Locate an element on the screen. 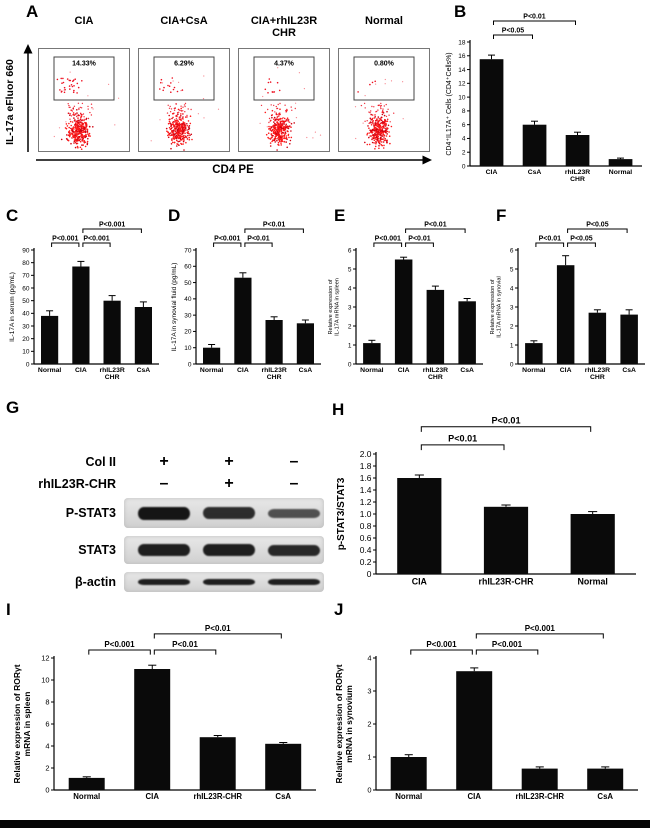 This screenshot has width=650, height=828. blot-label: β-actin is located at coordinates (95, 582).